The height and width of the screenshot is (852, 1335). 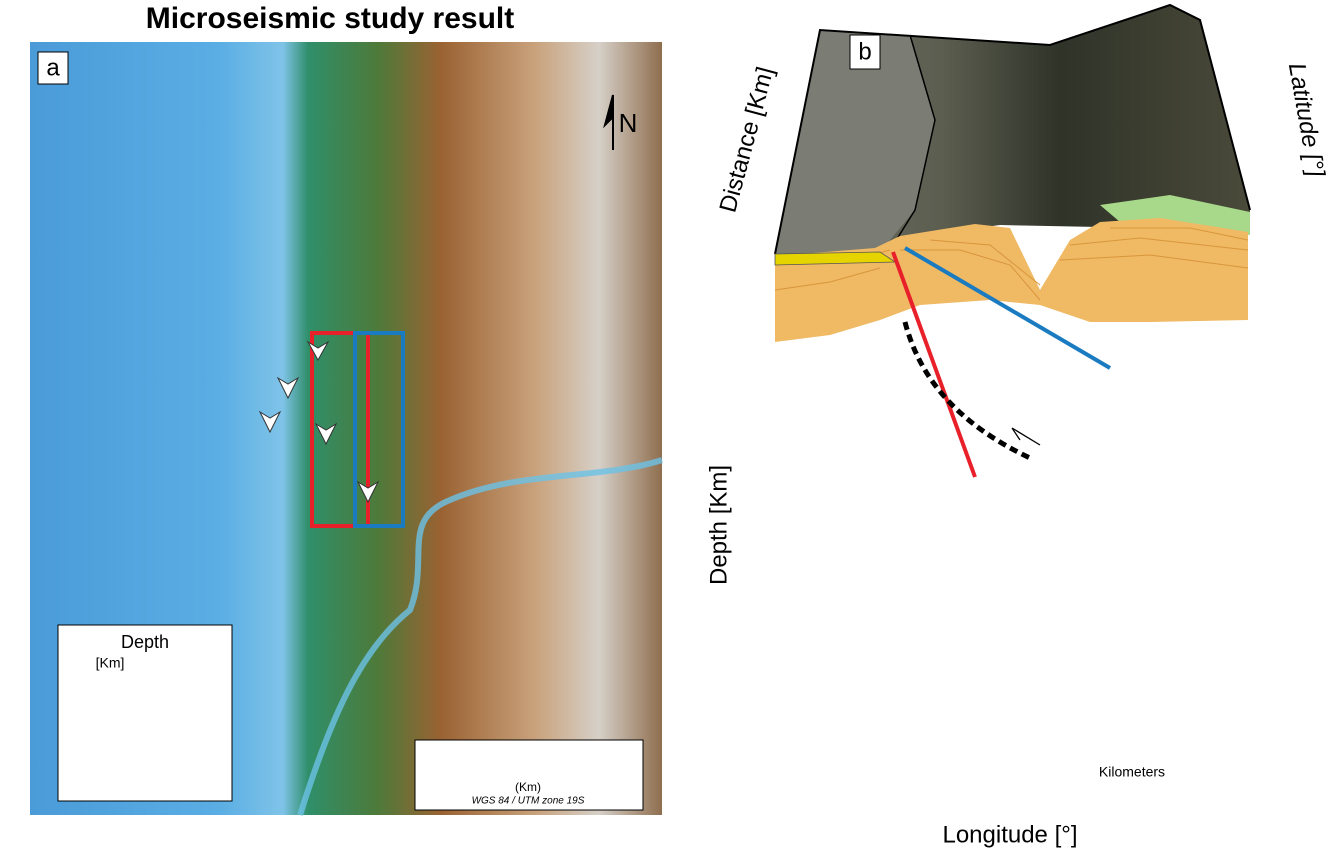 What do you see at coordinates (379, 429) in the screenshot?
I see `study-box-blue` at bounding box center [379, 429].